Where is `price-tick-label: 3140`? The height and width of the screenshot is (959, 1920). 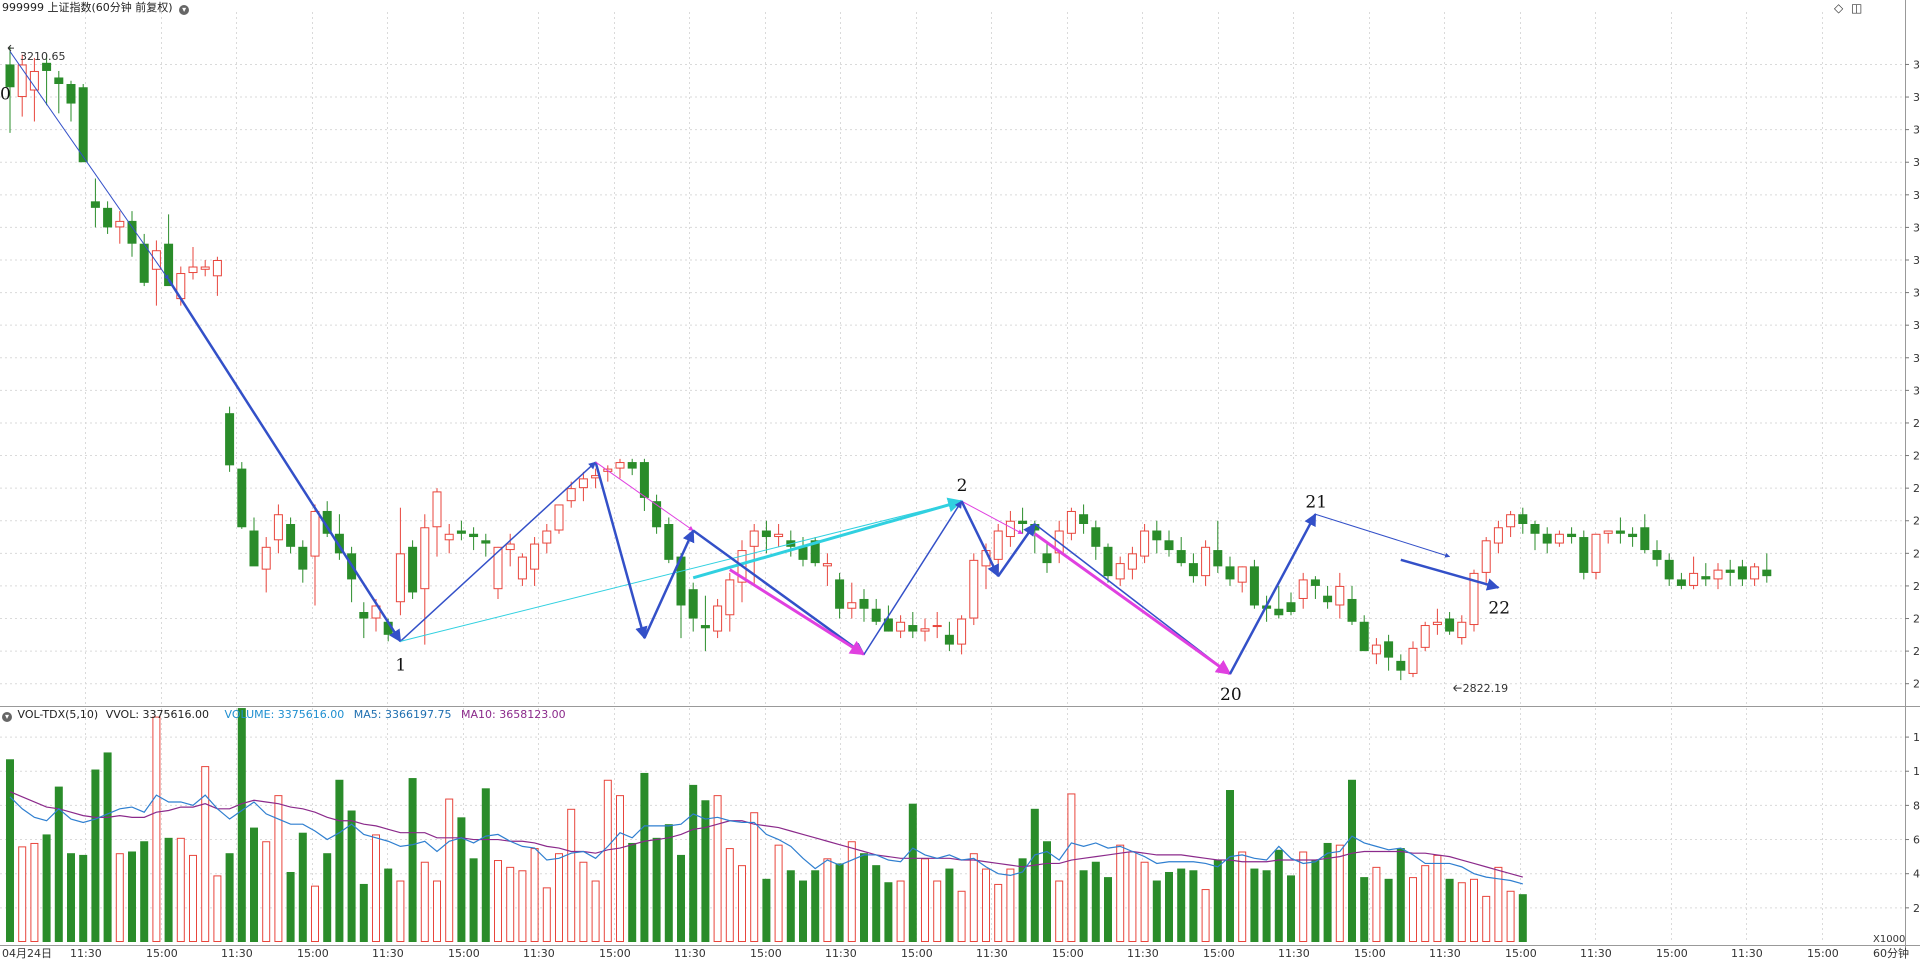 price-tick-label: 3140 is located at coordinates (1916, 162).